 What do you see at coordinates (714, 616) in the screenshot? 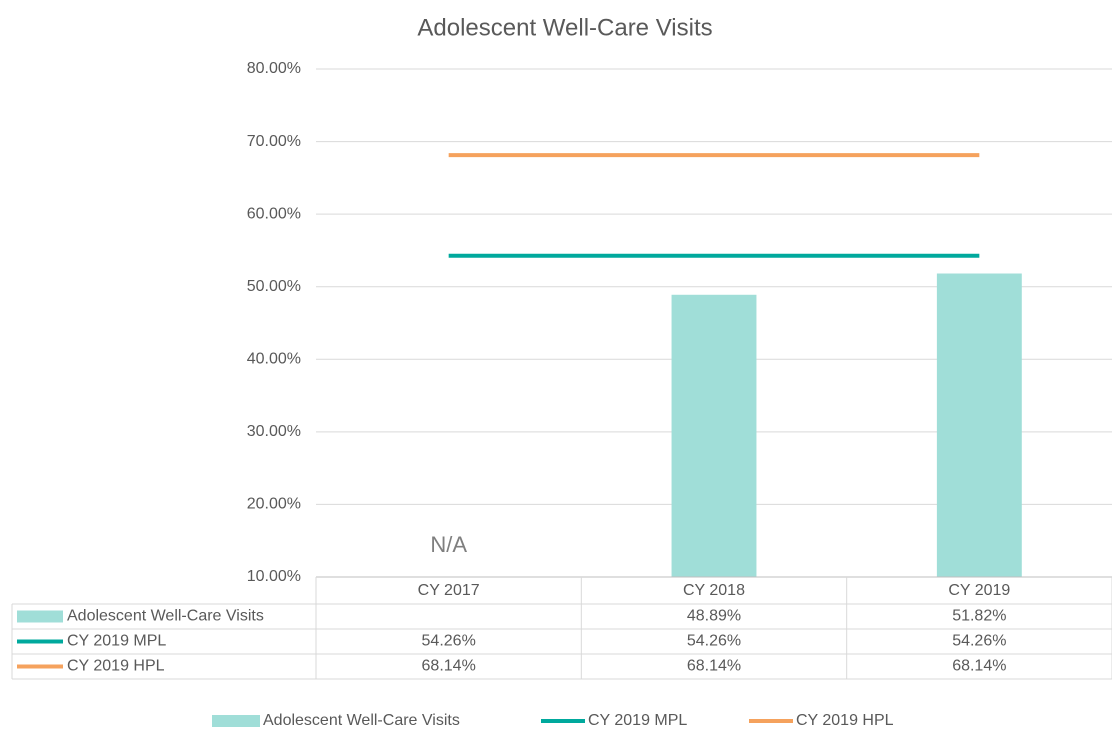
I see `table-cell: 48.89%` at bounding box center [714, 616].